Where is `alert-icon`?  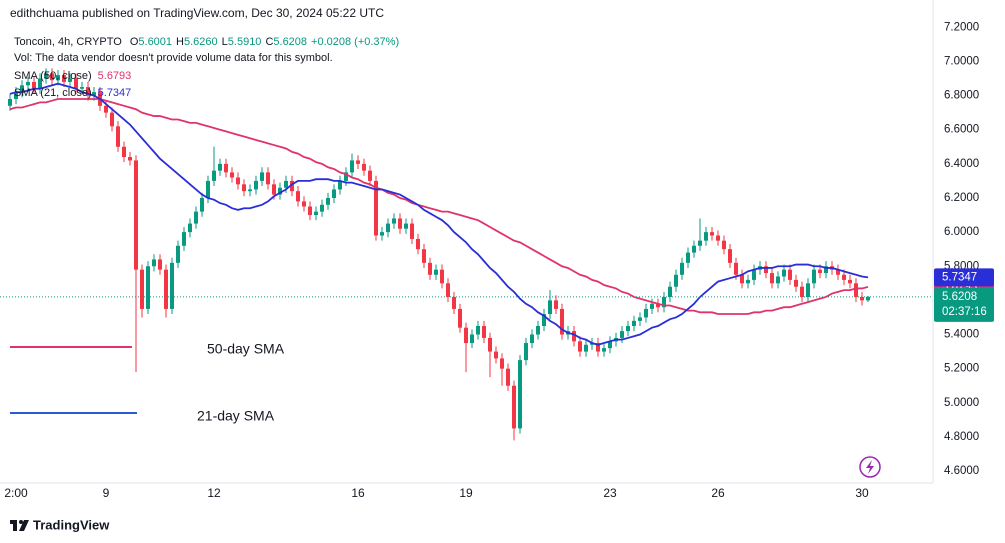
alert-icon is located at coordinates (870, 467).